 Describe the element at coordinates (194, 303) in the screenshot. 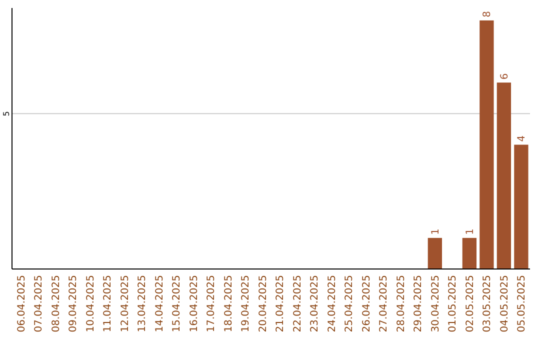

I see `x-tick-label: 16.04.2025` at that location.